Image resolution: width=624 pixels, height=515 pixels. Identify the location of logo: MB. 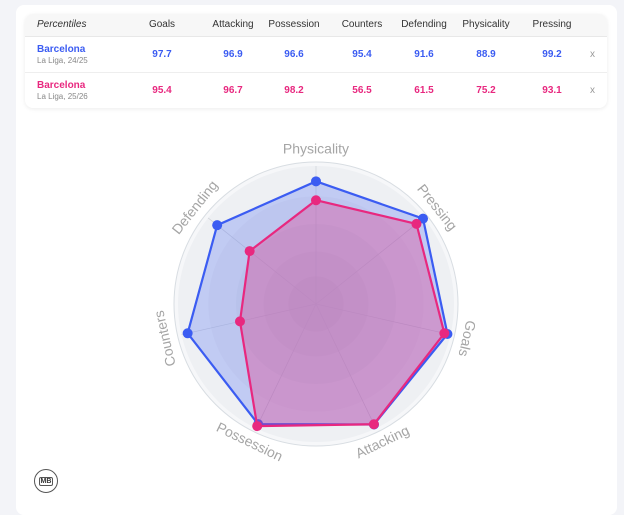
(46, 481).